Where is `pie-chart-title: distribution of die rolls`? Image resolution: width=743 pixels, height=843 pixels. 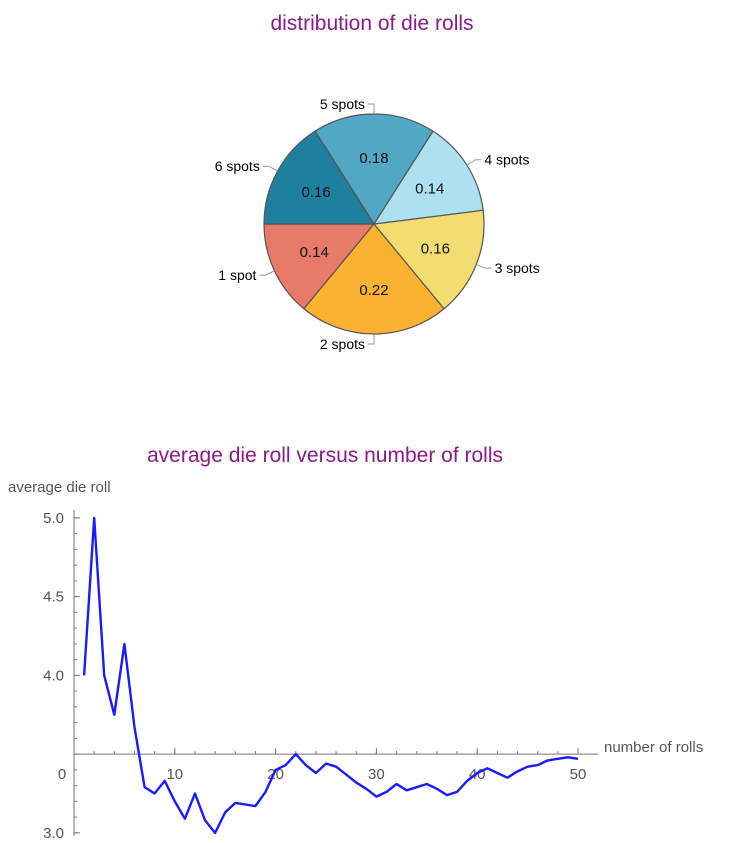
pie-chart-title: distribution of die rolls is located at coordinates (371, 23).